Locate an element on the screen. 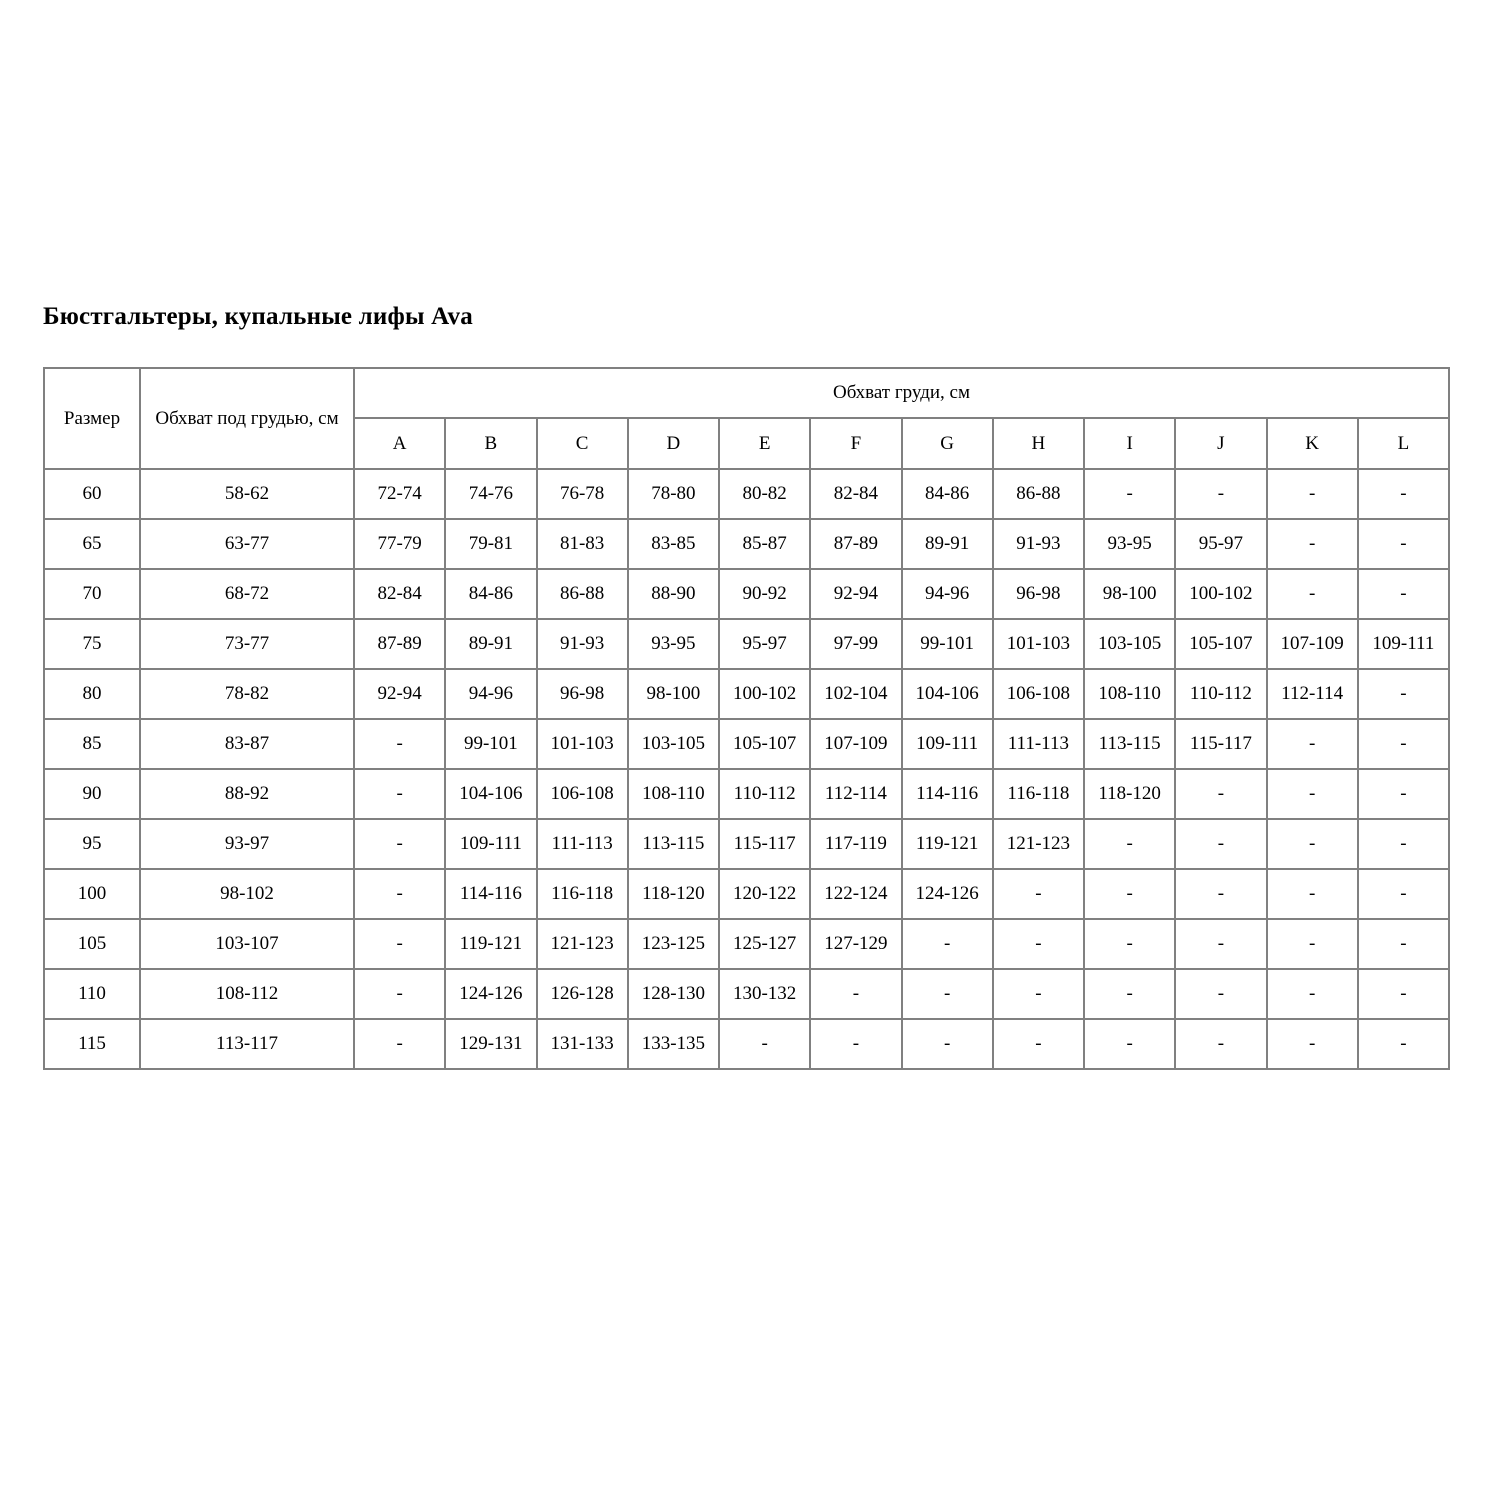  cell-cup-d: 118-120 is located at coordinates (673, 894).